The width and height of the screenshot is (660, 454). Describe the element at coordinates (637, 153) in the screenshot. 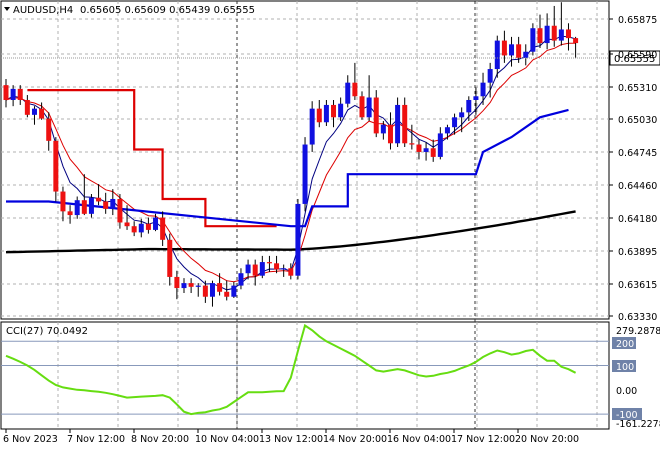

I see `price-tick-label: 0.64745` at that location.